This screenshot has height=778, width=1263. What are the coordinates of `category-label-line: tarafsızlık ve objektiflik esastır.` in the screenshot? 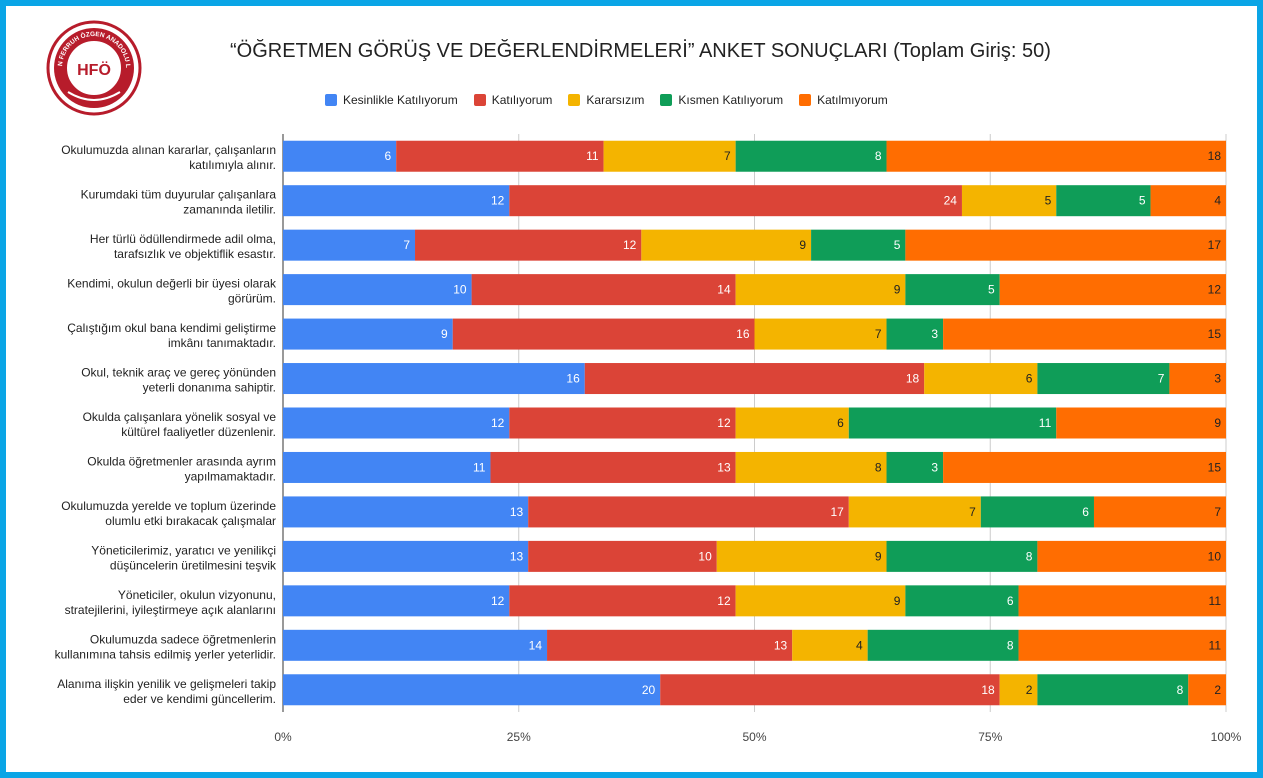 It's located at (195, 254).